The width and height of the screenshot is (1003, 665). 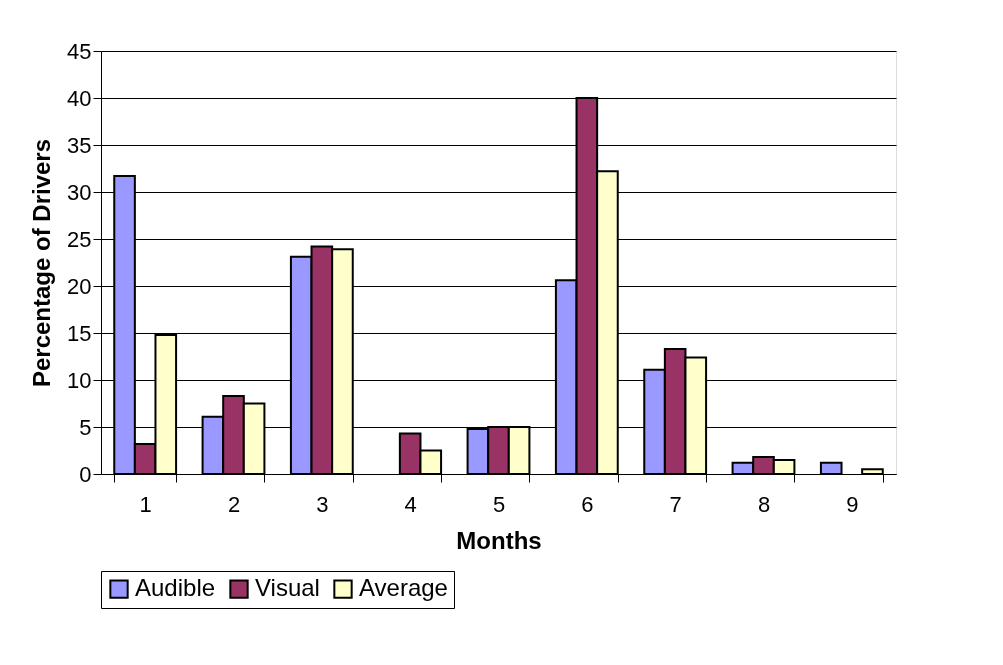 What do you see at coordinates (852, 504) in the screenshot?
I see `x-tick-label: 9` at bounding box center [852, 504].